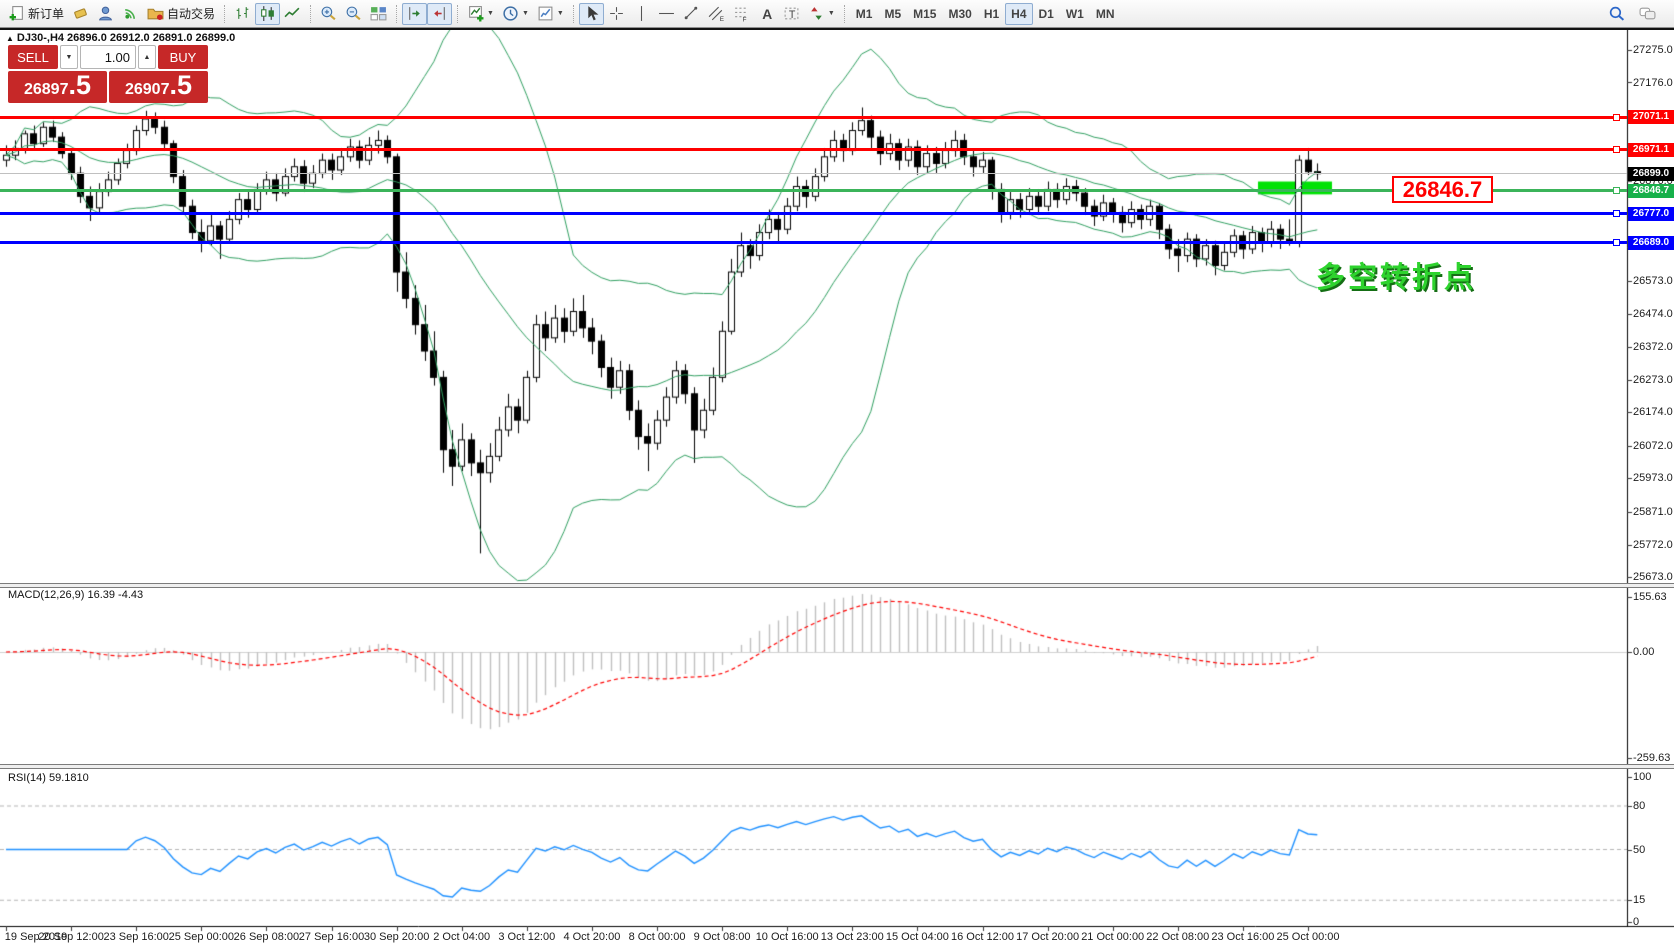 The image size is (1674, 948). I want to click on chat-button, so click(1647, 14).